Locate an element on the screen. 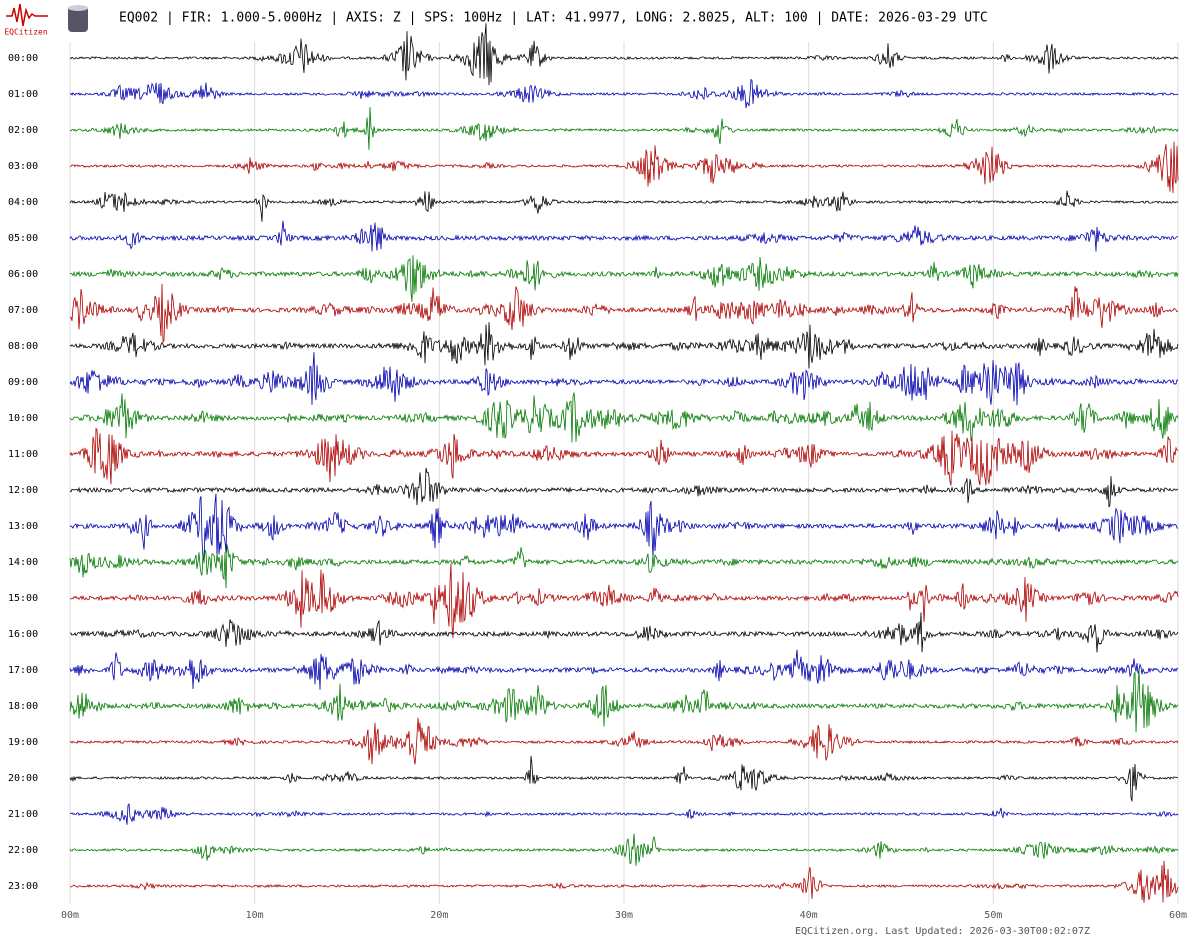  row-label: 08:00 is located at coordinates (23, 346).